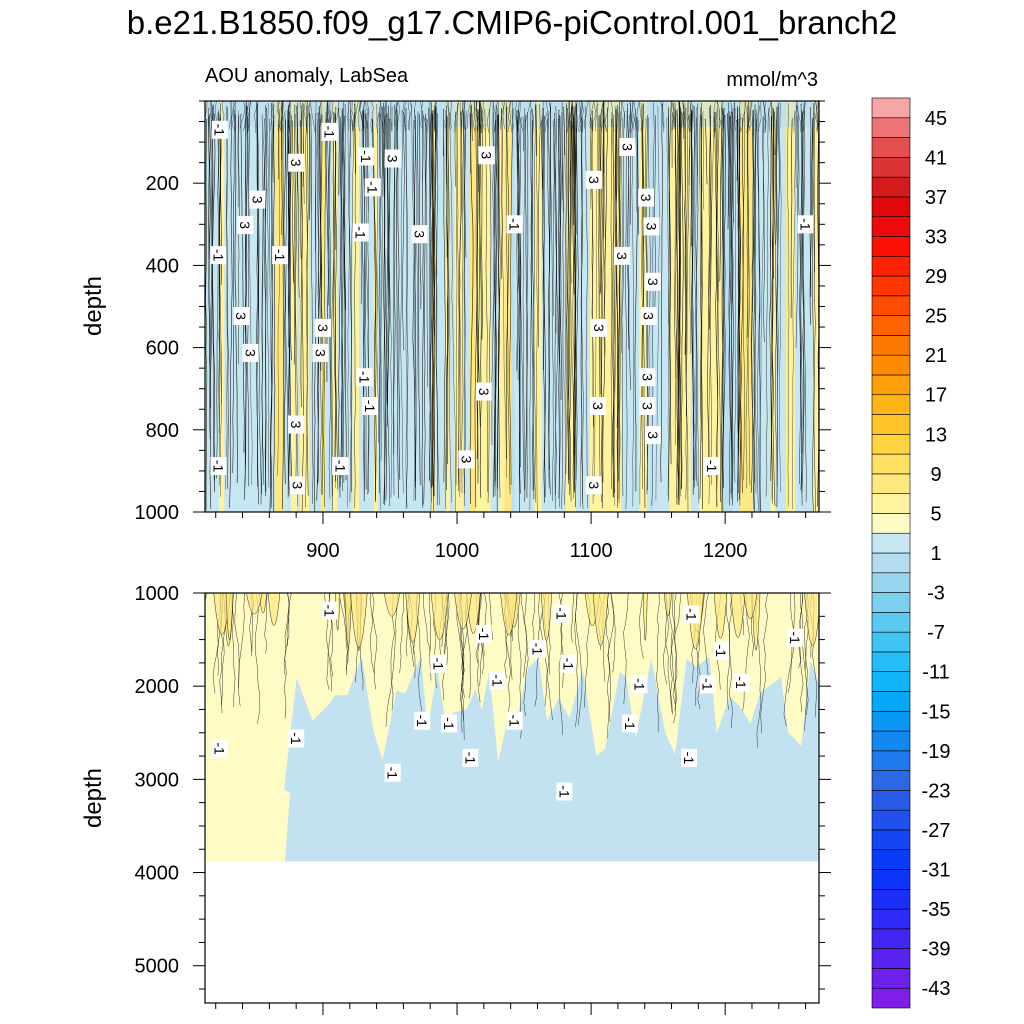  What do you see at coordinates (157, 967) in the screenshot?
I see `lower-y-tick-label: 5000` at bounding box center [157, 967].